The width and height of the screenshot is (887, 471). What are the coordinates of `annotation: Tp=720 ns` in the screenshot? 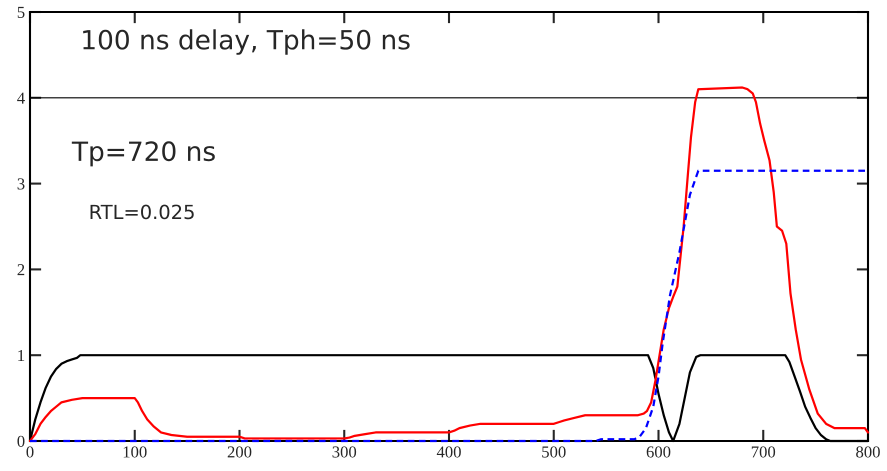 It's located at (143, 153).